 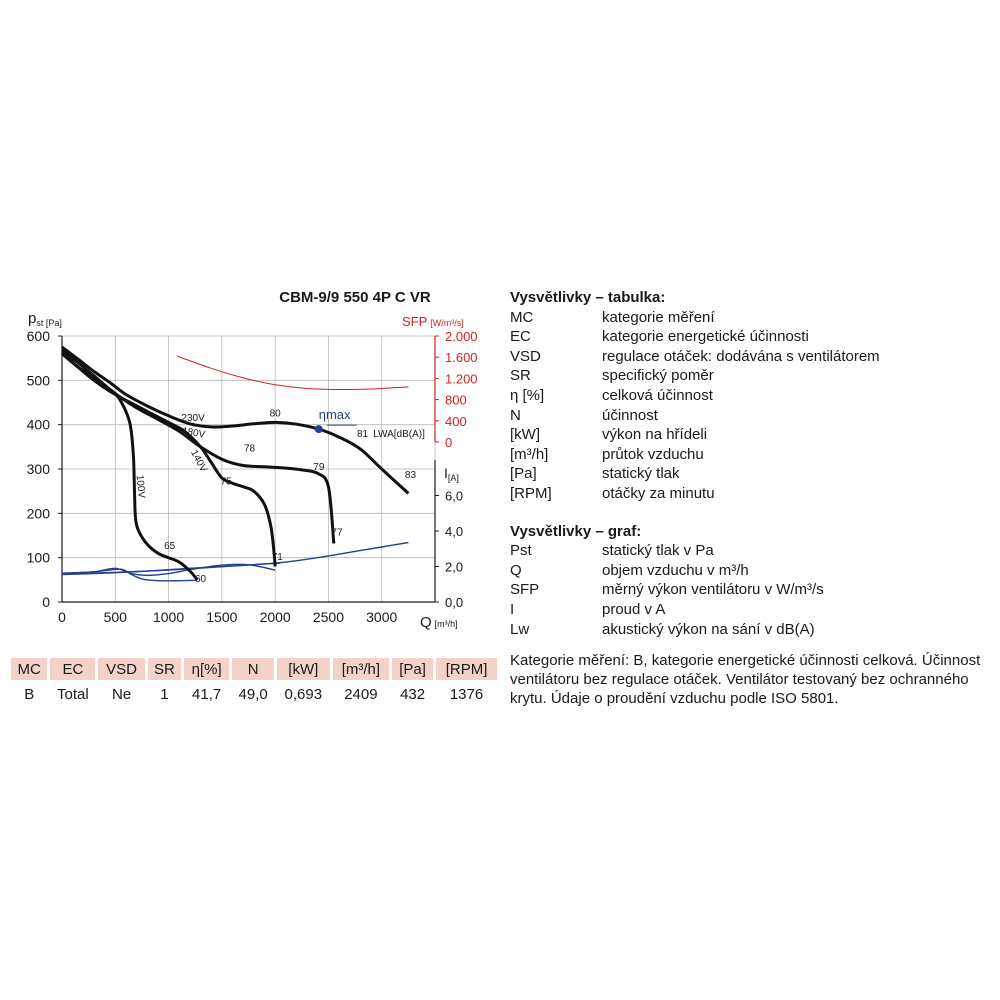 What do you see at coordinates (512, 609) in the screenshot?
I see `legend-key: I` at bounding box center [512, 609].